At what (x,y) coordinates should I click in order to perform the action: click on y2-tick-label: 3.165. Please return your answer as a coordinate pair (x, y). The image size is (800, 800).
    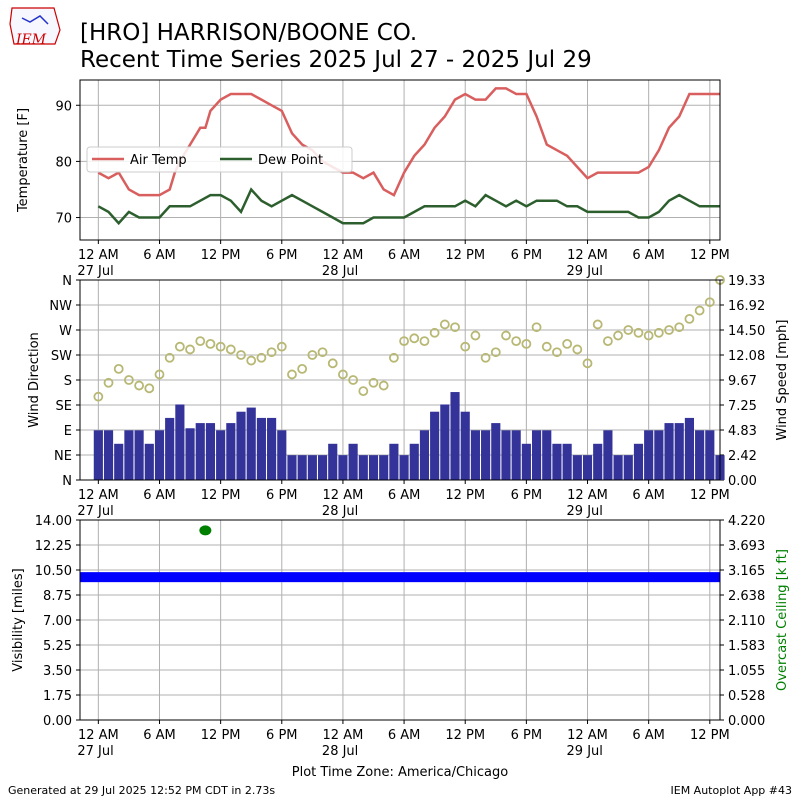
    Looking at the image, I should click on (746, 571).